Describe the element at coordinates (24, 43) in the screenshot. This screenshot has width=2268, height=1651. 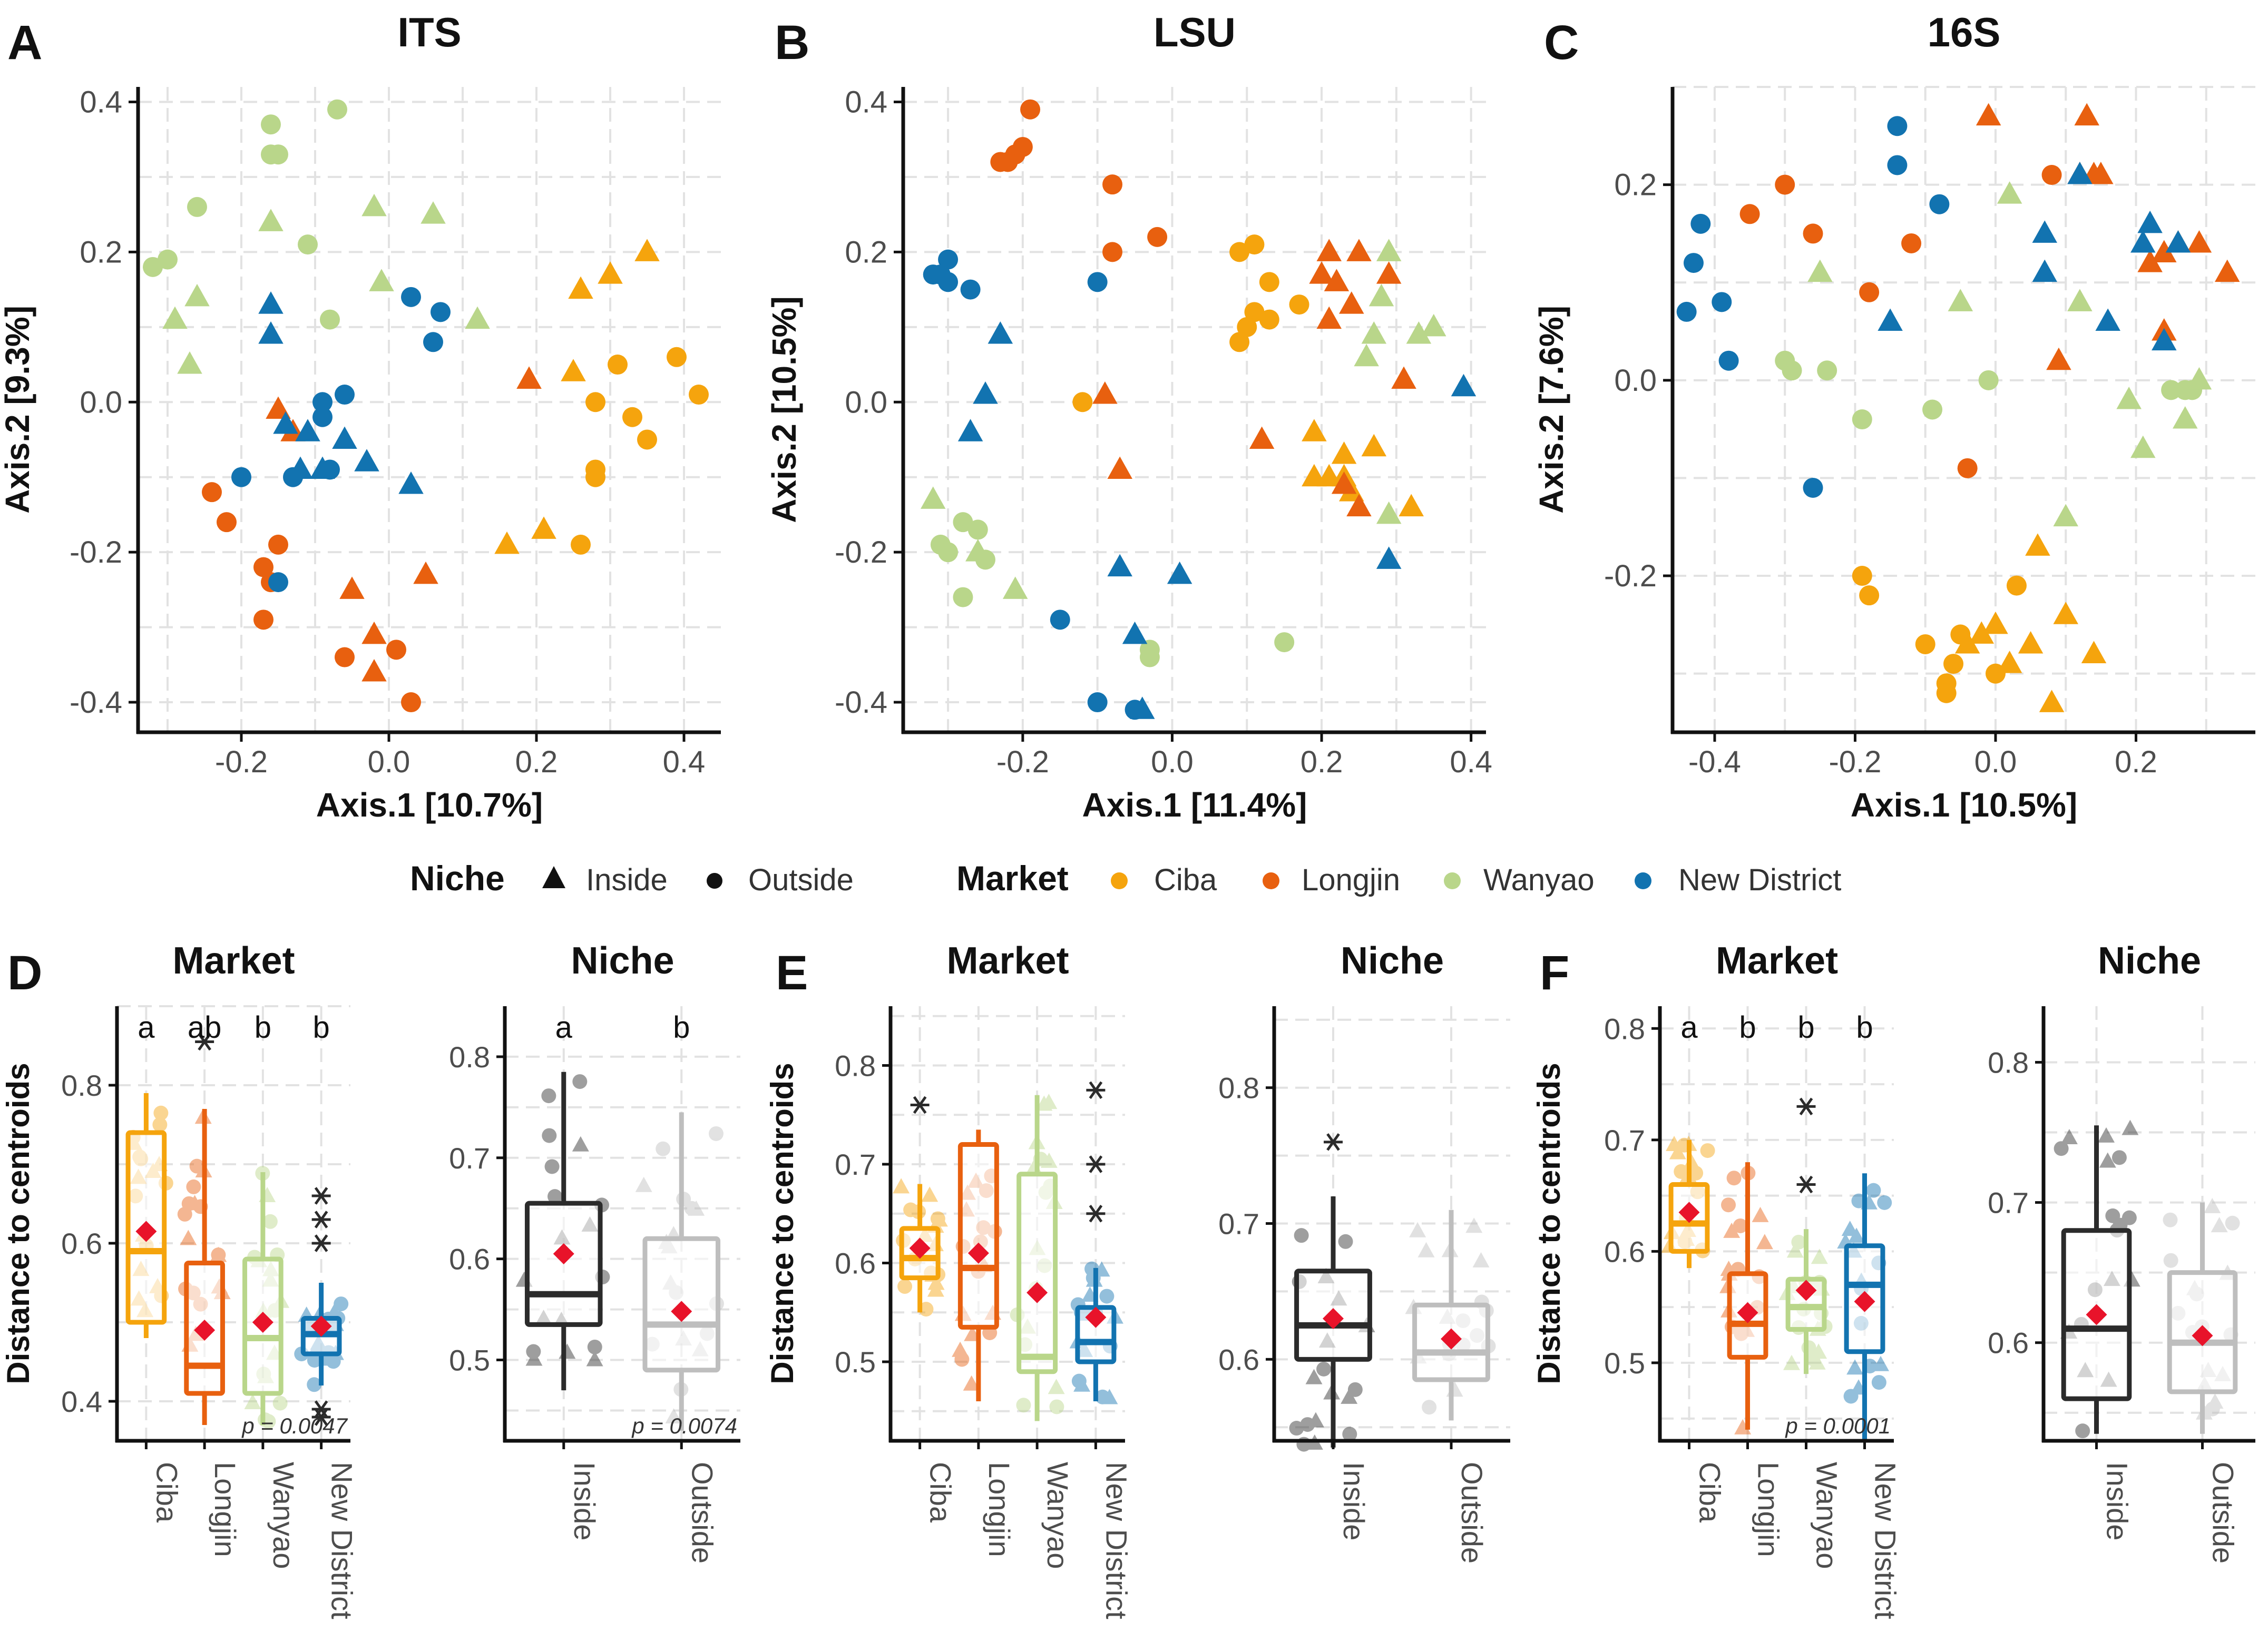
I see `panel-letter-a: A` at that location.